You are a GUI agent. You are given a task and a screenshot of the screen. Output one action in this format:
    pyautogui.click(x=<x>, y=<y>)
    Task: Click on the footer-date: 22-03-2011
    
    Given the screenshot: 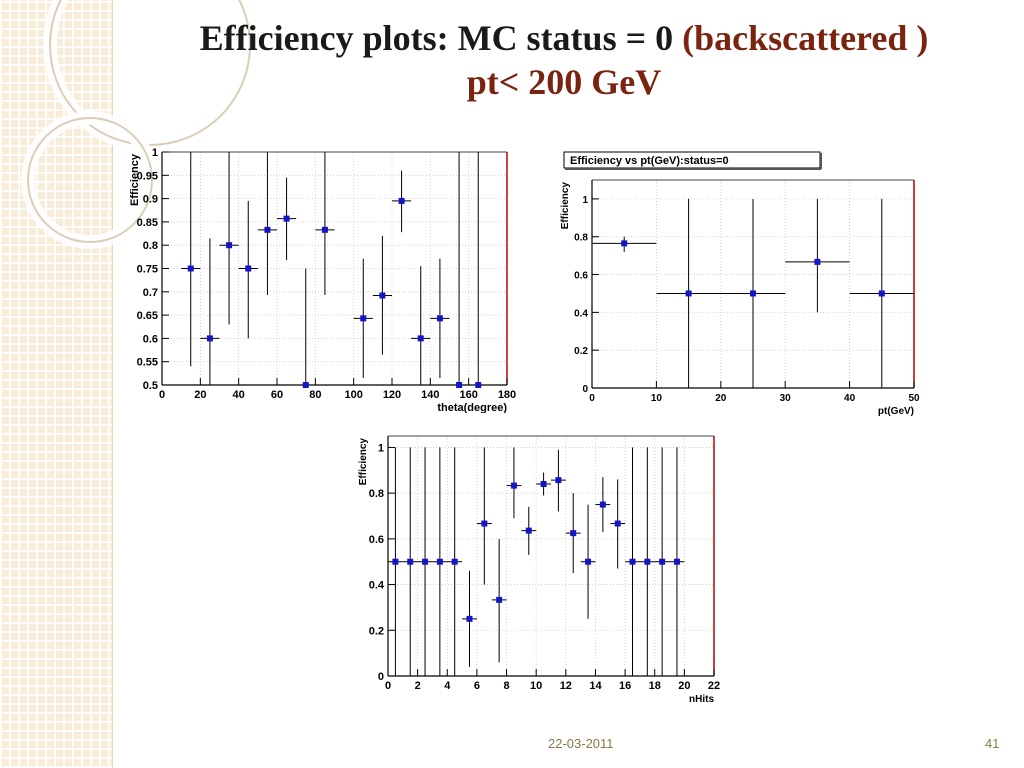 What is the action you would take?
    pyautogui.click(x=581, y=743)
    